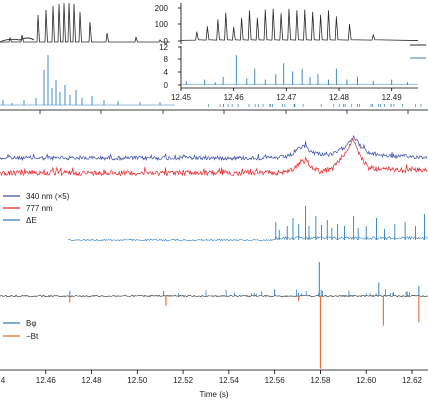 This screenshot has width=428, height=400. What do you see at coordinates (299, 70) in the screenshot?
I see `inset-delta-trace` at bounding box center [299, 70].